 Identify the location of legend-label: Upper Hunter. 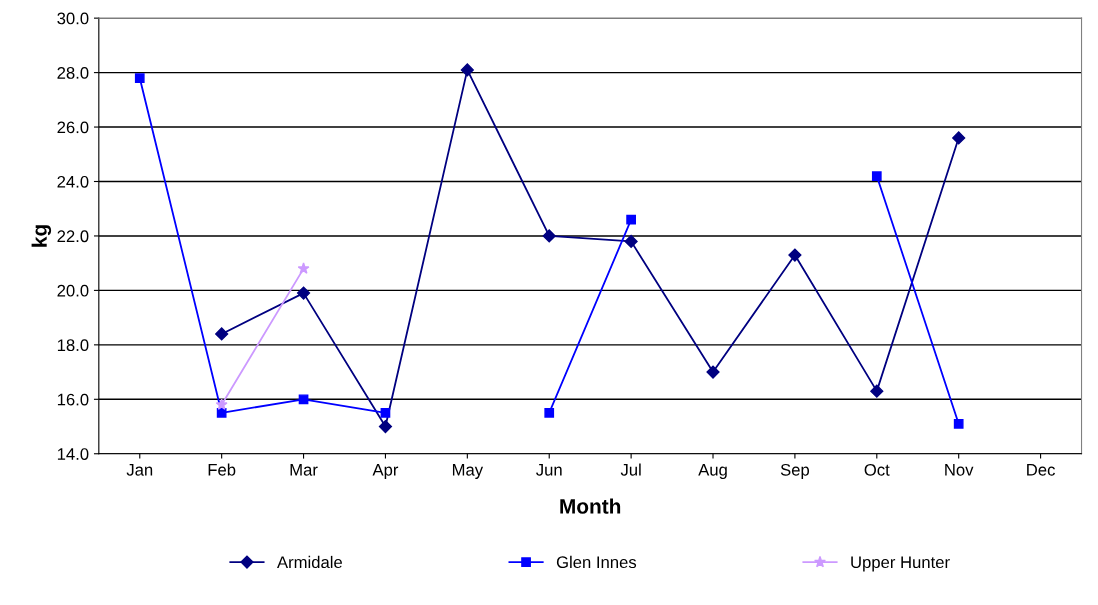
(900, 564).